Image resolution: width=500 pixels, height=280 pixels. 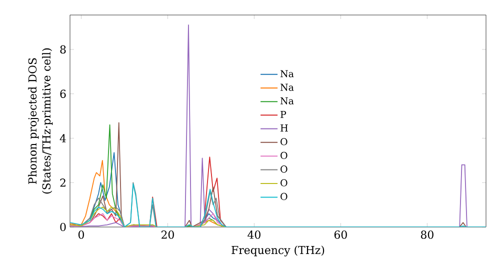 What do you see at coordinates (254, 234) in the screenshot?
I see `x-tick-label: 40` at bounding box center [254, 234].